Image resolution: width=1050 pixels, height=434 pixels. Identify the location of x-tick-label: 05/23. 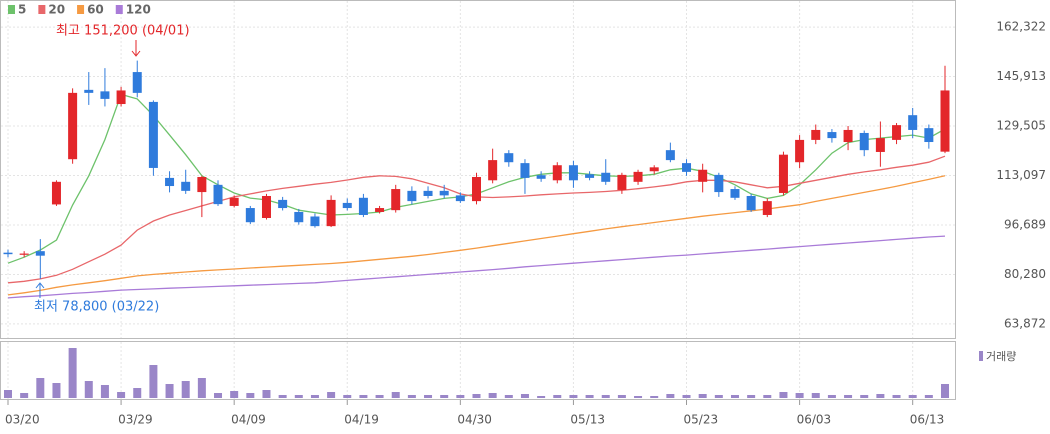
(701, 420).